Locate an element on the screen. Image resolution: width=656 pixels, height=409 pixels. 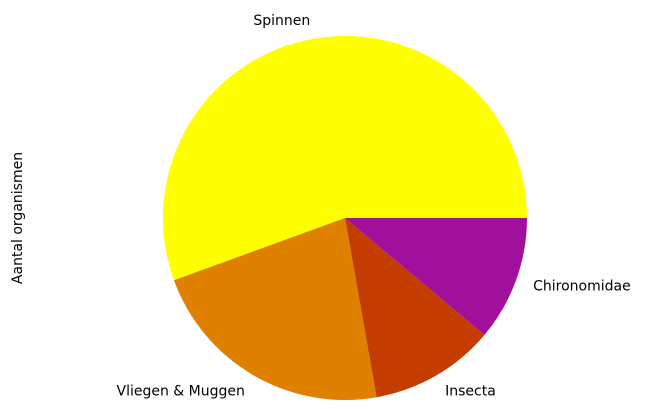
slice-label: Insecta is located at coordinates (470, 391).